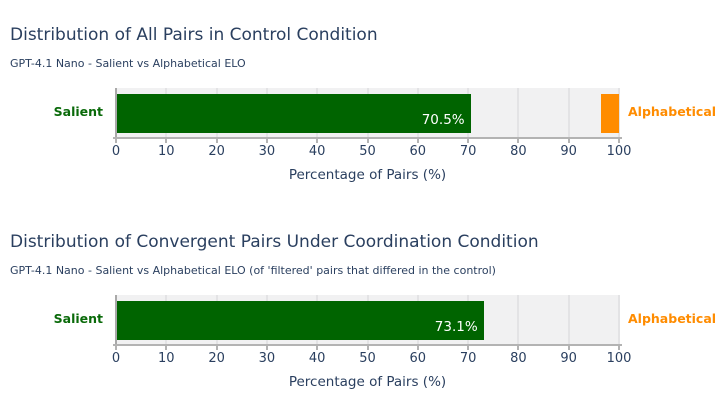  What do you see at coordinates (456, 326) in the screenshot?
I see `bar-value-label: 73.1%` at bounding box center [456, 326].